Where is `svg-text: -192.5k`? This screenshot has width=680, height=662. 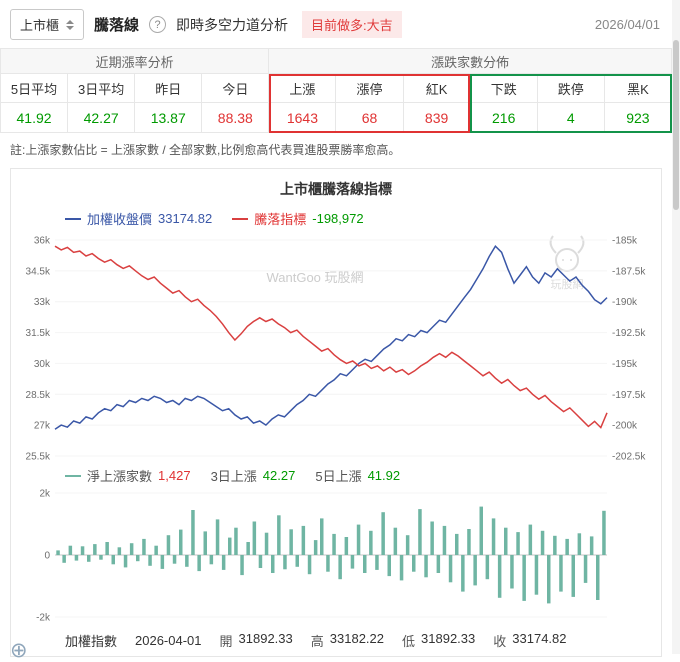 svg-text: -192.5k is located at coordinates (629, 333).